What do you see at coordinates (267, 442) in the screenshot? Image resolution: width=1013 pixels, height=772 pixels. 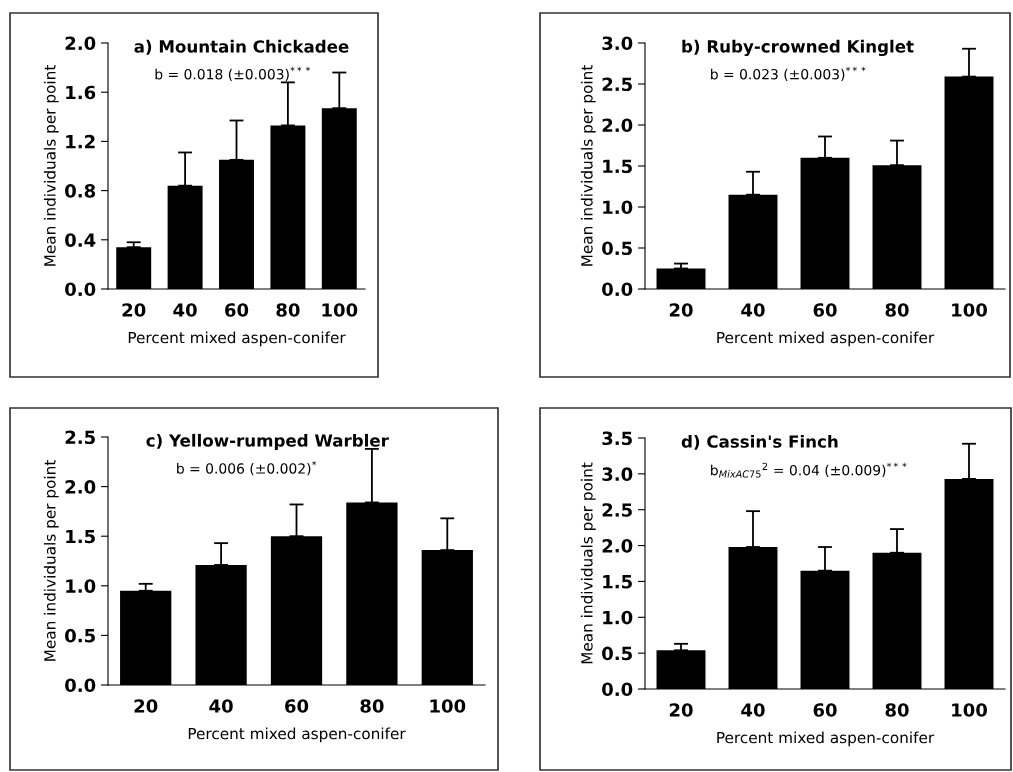 I see `chart-title: c) Yellow-rumped Warbler` at bounding box center [267, 442].